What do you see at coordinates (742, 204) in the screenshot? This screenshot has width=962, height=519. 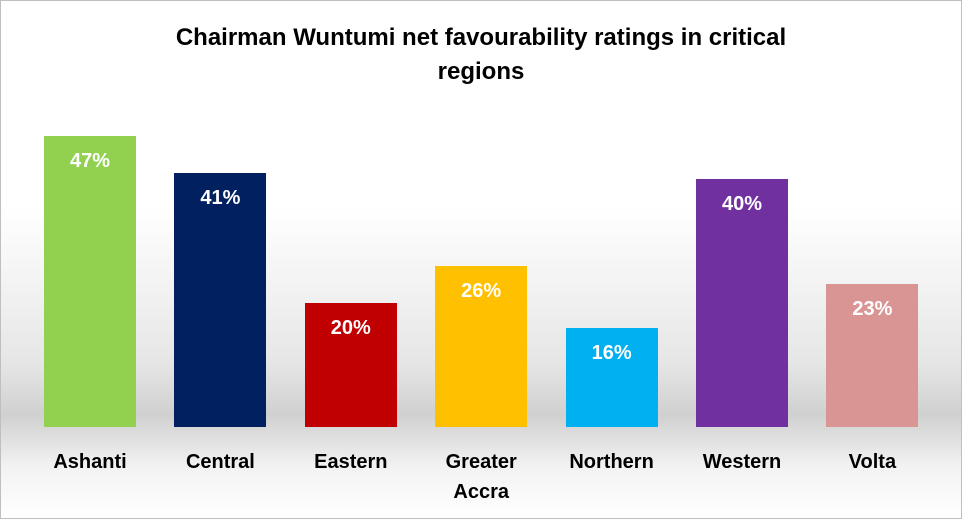 I see `value-label: 40%` at bounding box center [742, 204].